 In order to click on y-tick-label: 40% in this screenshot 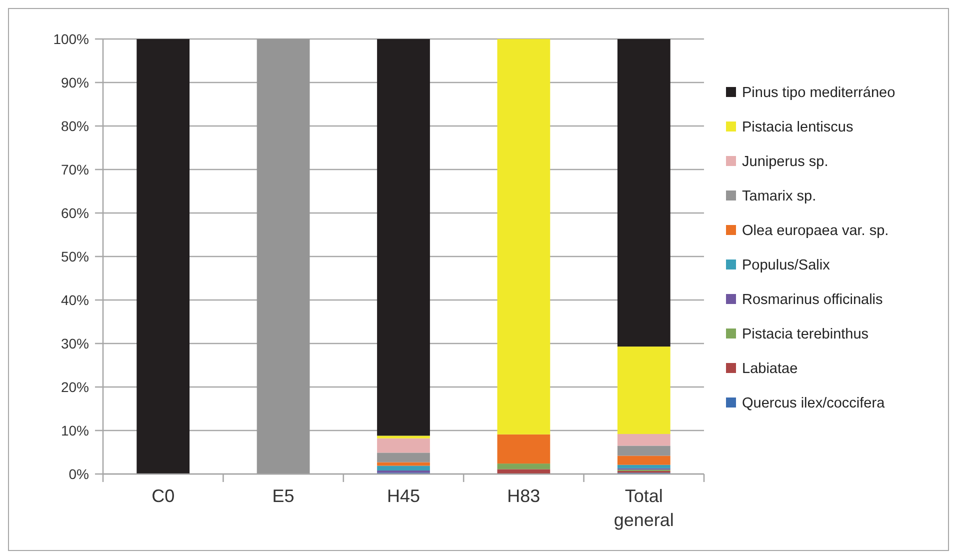, I will do `click(74, 300)`.